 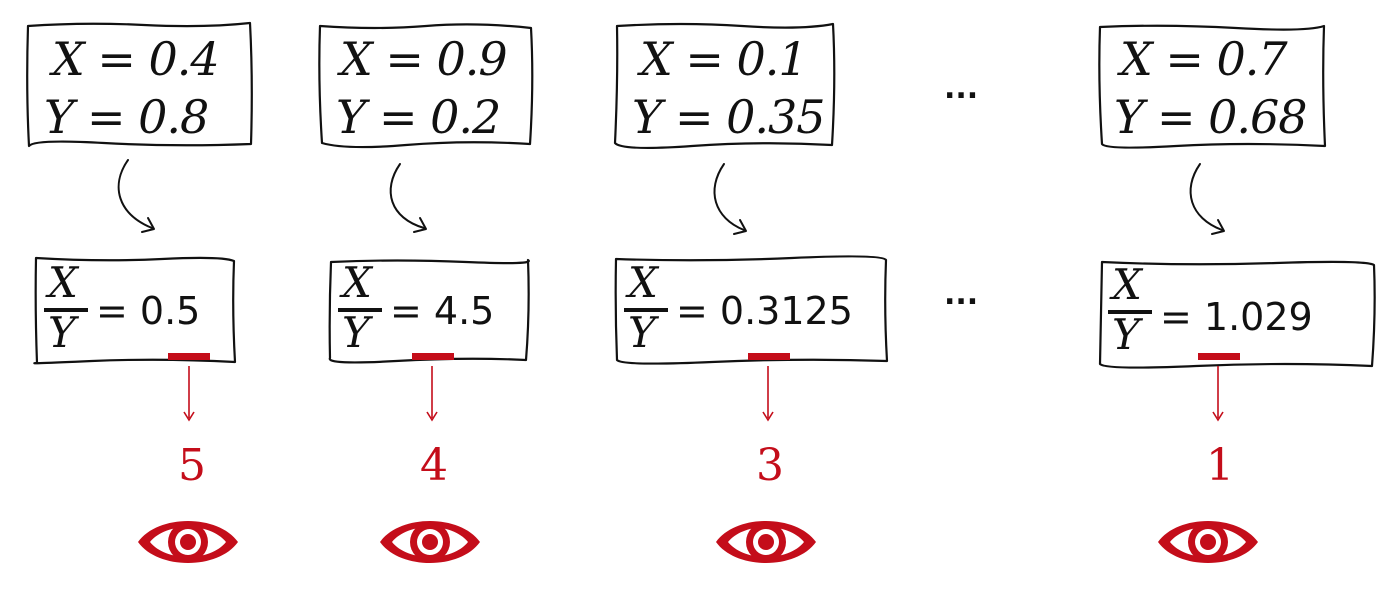 What do you see at coordinates (136, 59) in the screenshot?
I see `input-x-value: X = 0.4` at bounding box center [136, 59].